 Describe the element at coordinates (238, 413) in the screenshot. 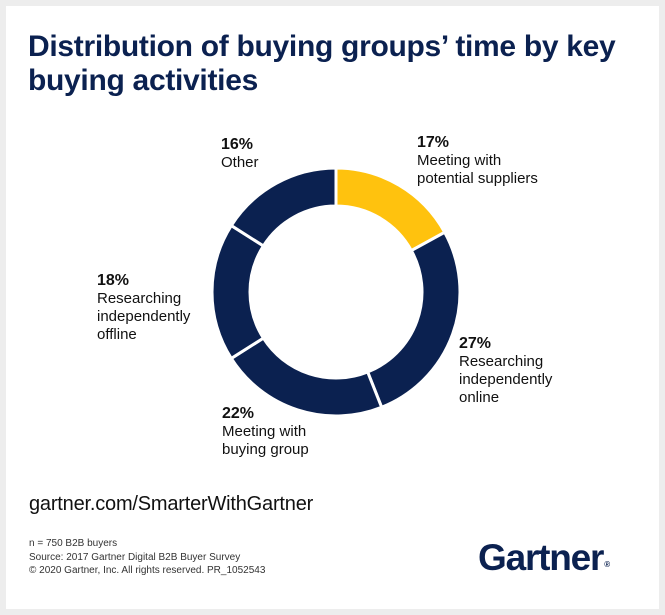

I see `slice-percent: 22%` at that location.